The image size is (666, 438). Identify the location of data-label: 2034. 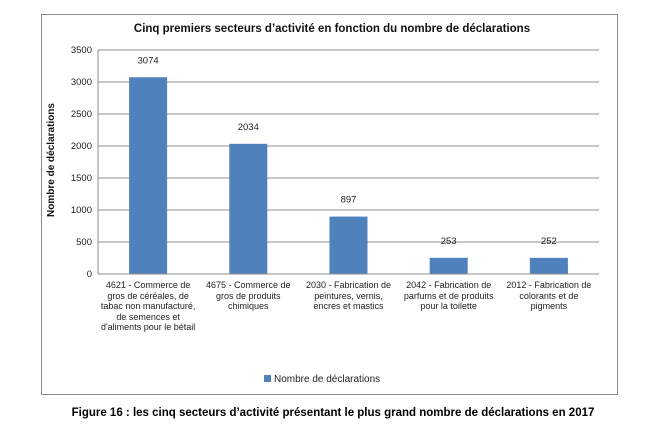
(248, 127).